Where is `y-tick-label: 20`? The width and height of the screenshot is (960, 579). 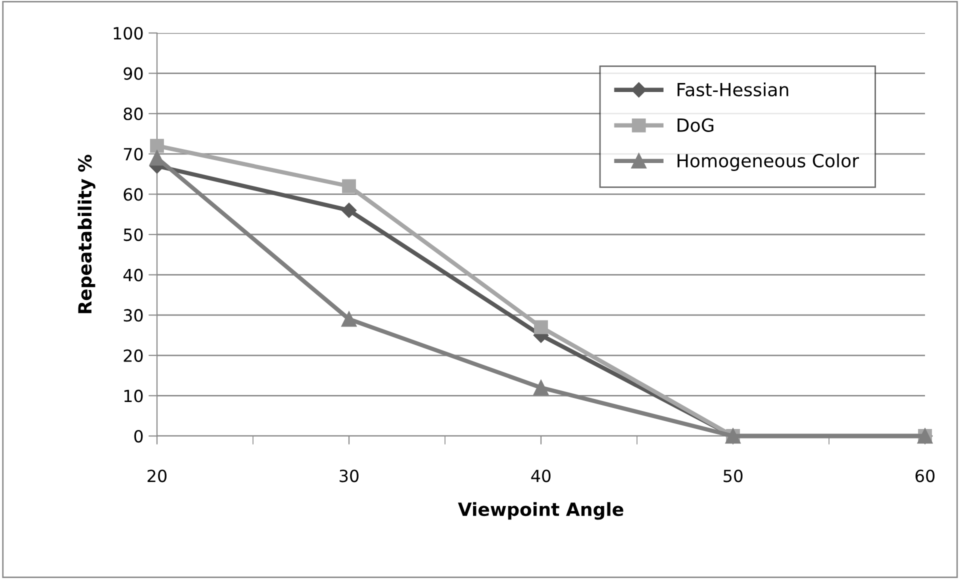
y-tick-label: 20 is located at coordinates (133, 355).